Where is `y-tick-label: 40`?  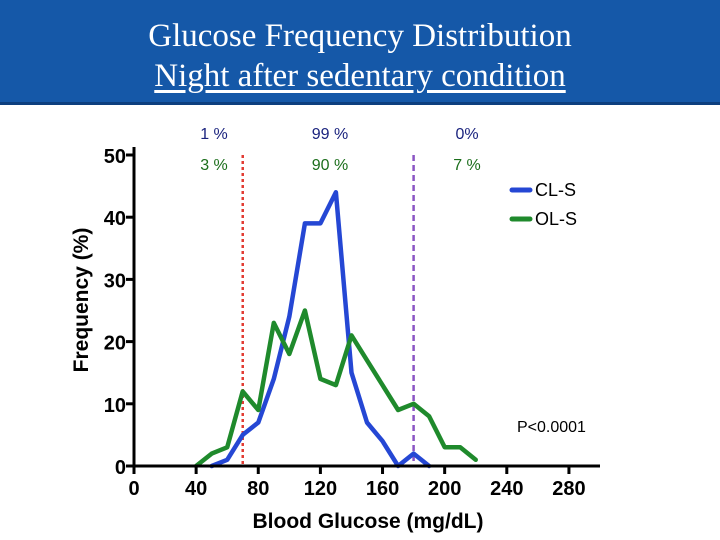 y-tick-label: 40 is located at coordinates (115, 219).